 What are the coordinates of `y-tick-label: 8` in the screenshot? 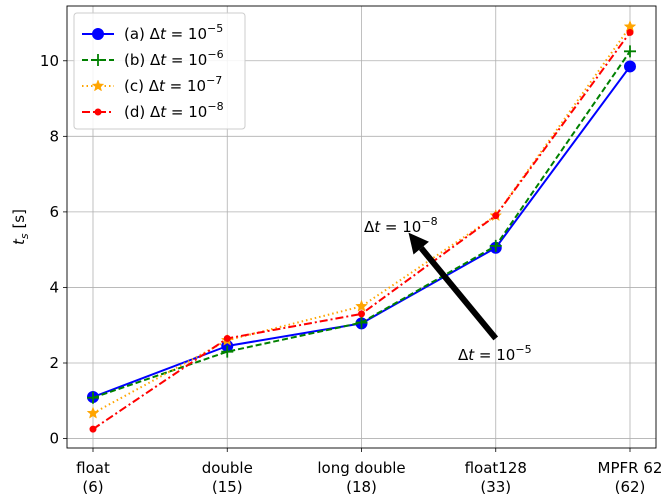 It's located at (54, 136).